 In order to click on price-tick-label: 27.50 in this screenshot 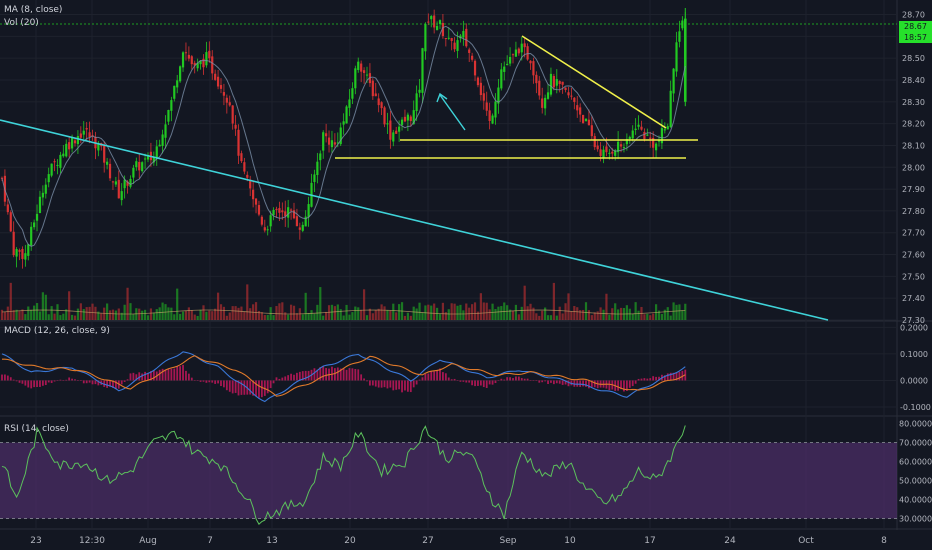, I will do `click(913, 276)`.